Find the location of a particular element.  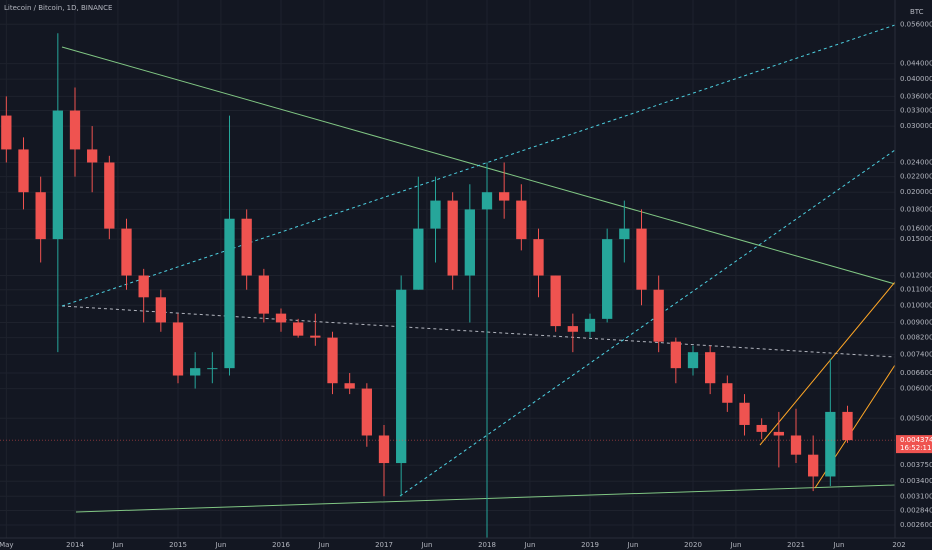

y-tick-label: 0.022000 is located at coordinates (916, 177).